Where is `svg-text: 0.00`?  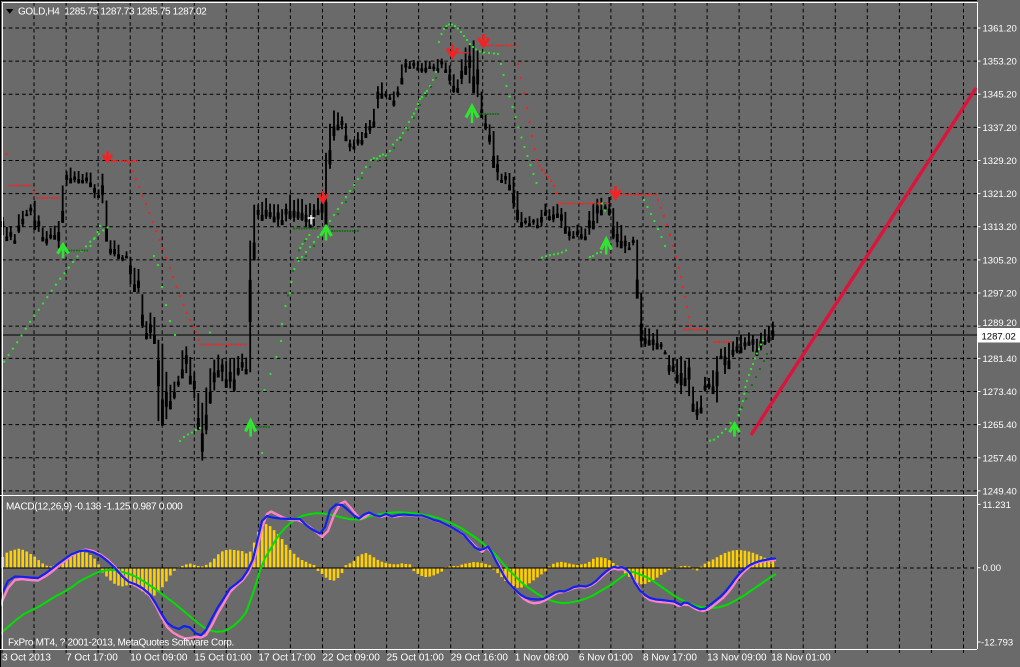
svg-text: 0.00 is located at coordinates (992, 568).